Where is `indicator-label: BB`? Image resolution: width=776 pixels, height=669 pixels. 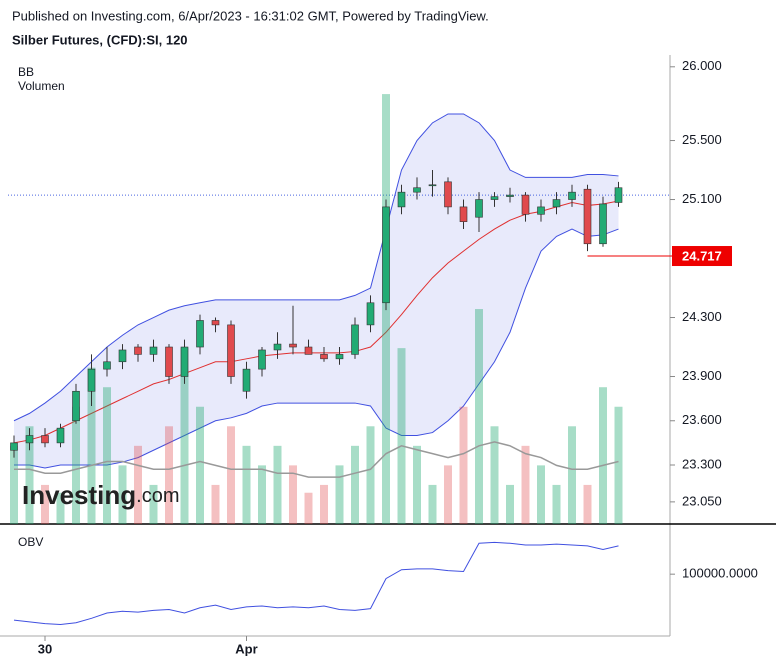 indicator-label: BB is located at coordinates (26, 72).